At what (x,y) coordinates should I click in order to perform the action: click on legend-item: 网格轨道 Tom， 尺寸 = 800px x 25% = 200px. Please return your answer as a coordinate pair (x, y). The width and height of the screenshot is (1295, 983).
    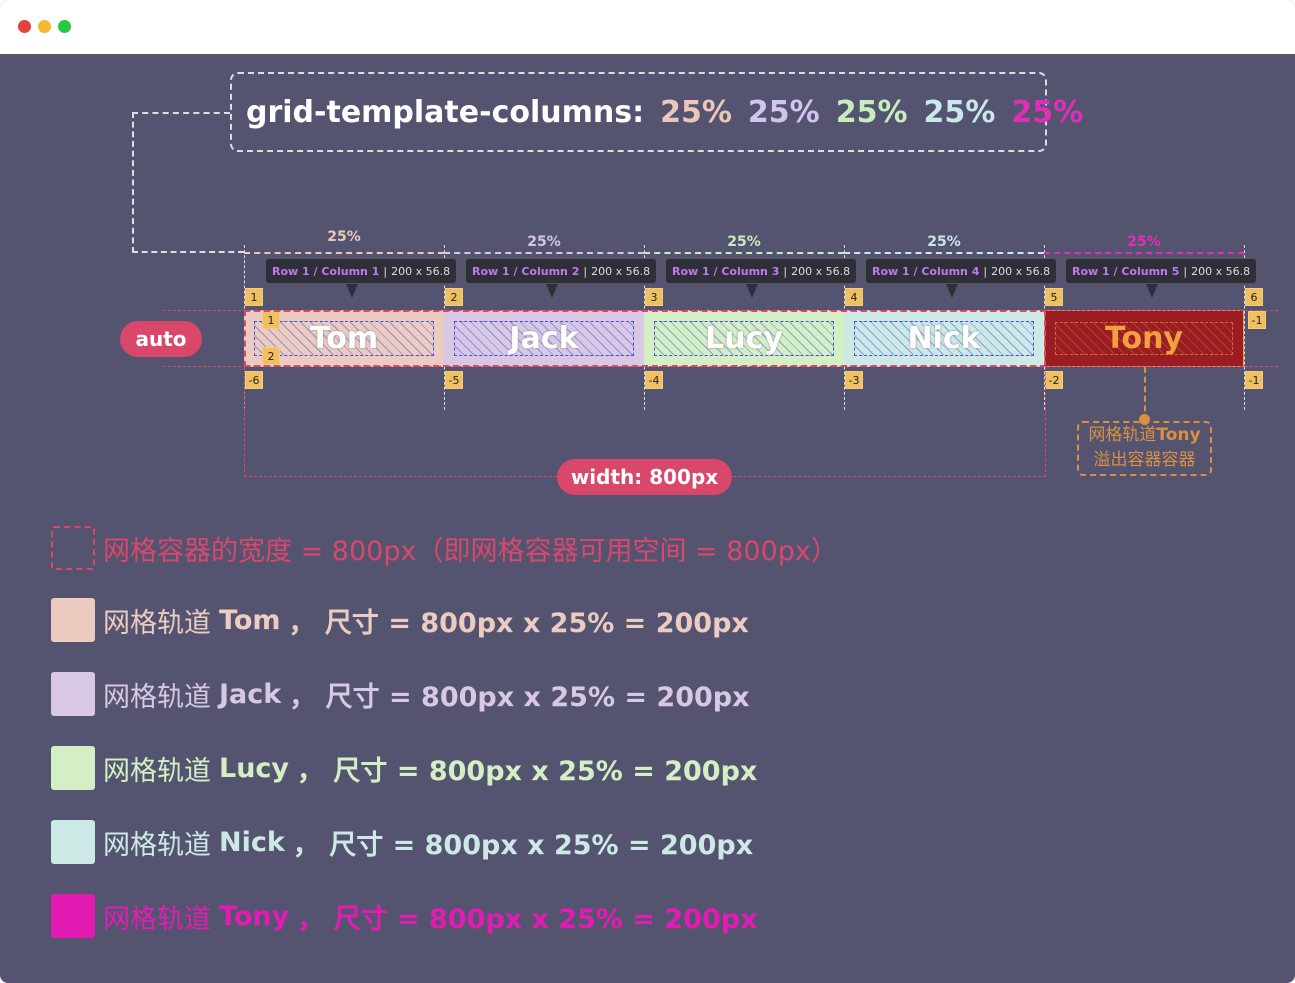
    Looking at the image, I should click on (400, 620).